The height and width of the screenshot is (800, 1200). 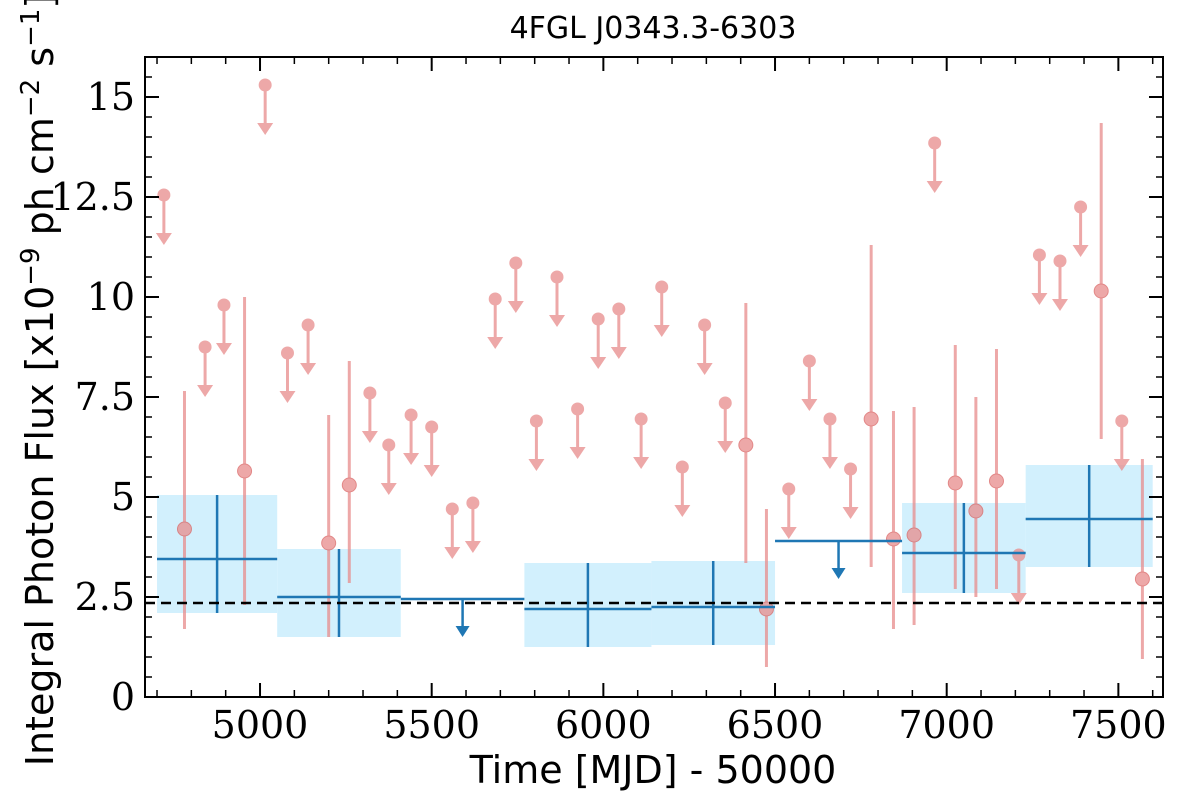 What do you see at coordinates (653, 28) in the screenshot?
I see `chart-title: 4FGL J0343.3-6303` at bounding box center [653, 28].